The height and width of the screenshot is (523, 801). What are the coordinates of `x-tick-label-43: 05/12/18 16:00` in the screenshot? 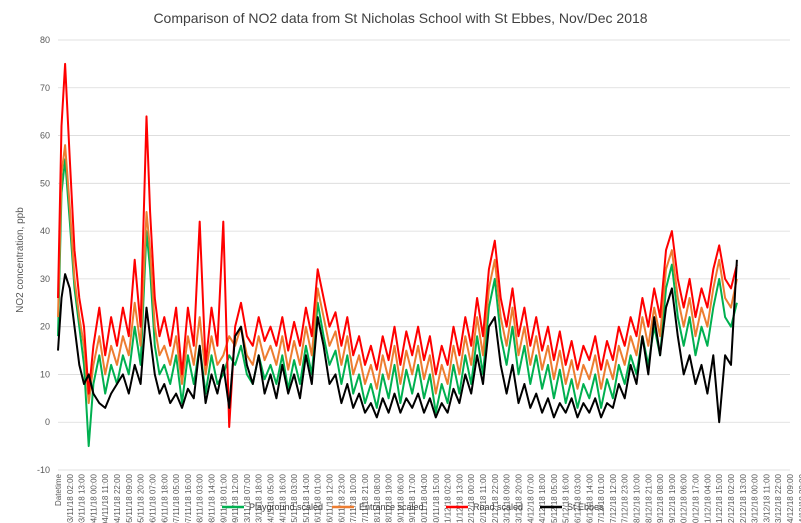 It's located at (566, 498).